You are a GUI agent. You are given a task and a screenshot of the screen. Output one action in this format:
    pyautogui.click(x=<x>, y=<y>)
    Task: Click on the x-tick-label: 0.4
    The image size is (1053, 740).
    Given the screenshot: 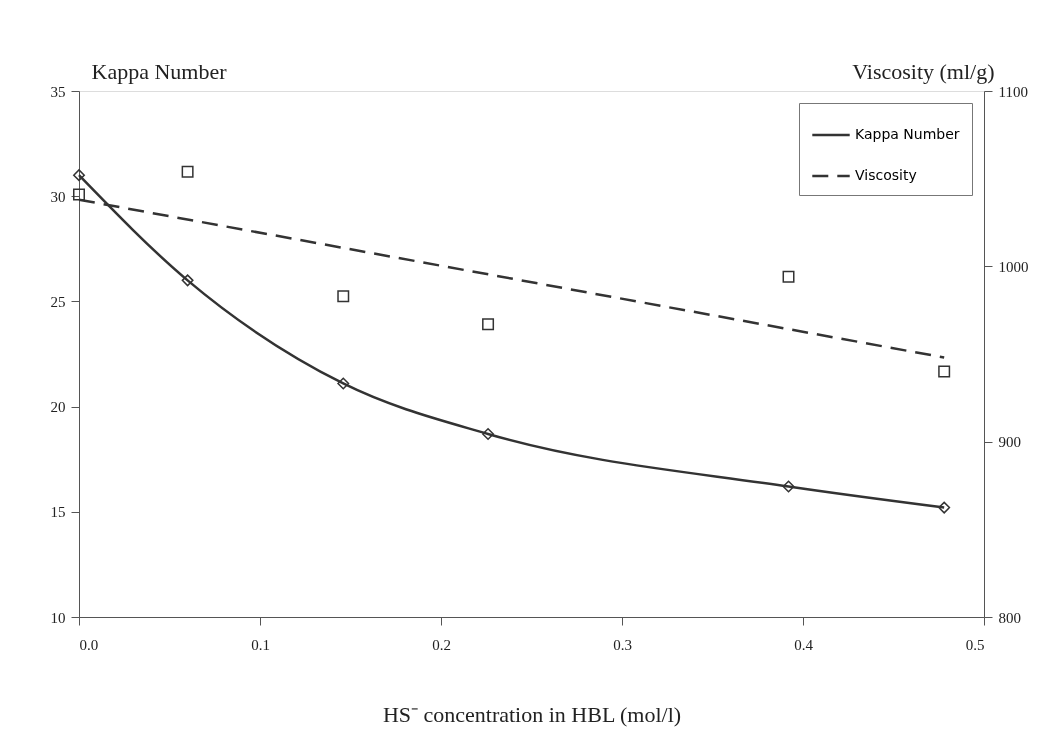 What is the action you would take?
    pyautogui.click(x=804, y=644)
    